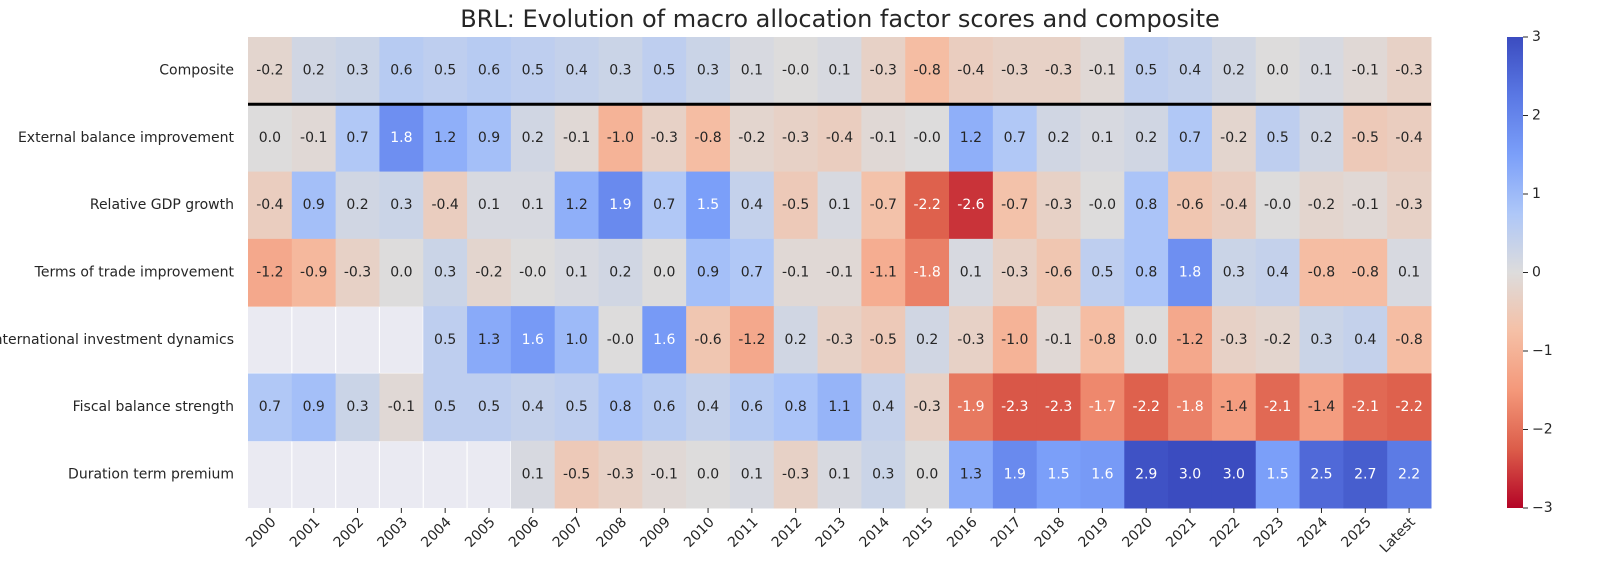 This screenshot has height=584, width=1610. I want to click on y-tick-label: International investment dynamics, so click(117, 340).